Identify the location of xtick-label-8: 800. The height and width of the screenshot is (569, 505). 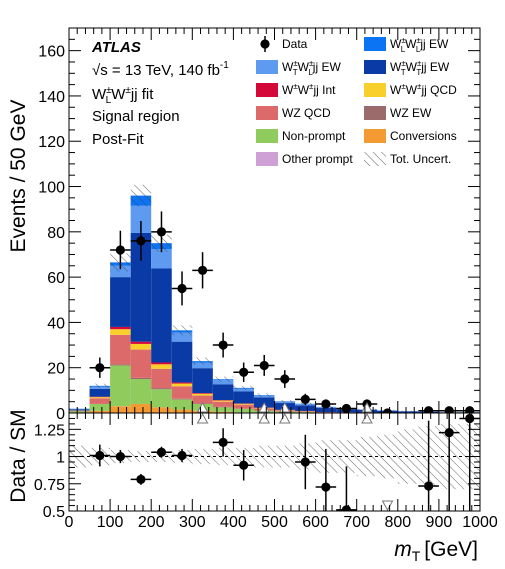
(397, 522).